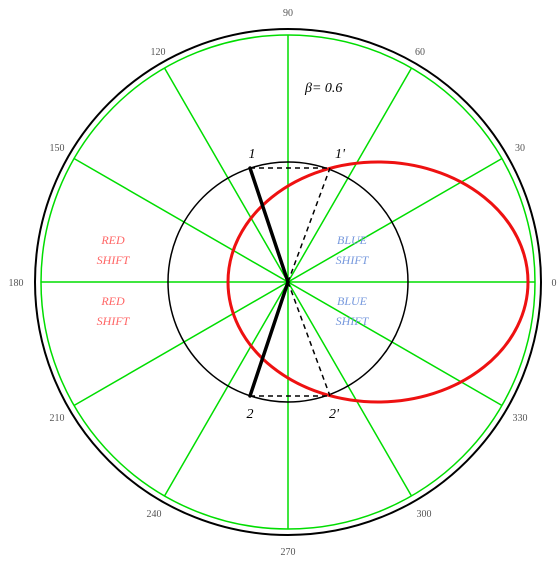 The width and height of the screenshot is (559, 563). What do you see at coordinates (158, 52) in the screenshot?
I see `angle-label-120: 120` at bounding box center [158, 52].